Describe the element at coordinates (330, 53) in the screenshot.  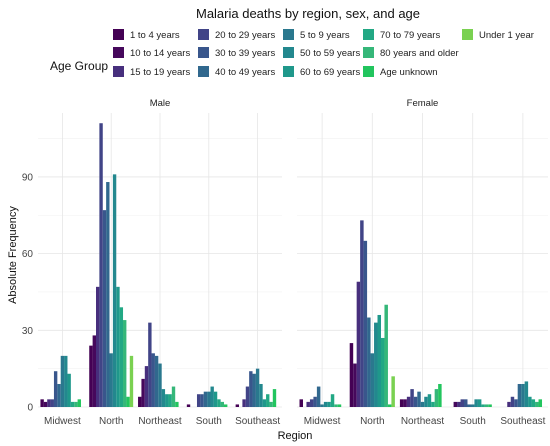
I see `legend-label: 50 to 59 years` at that location.